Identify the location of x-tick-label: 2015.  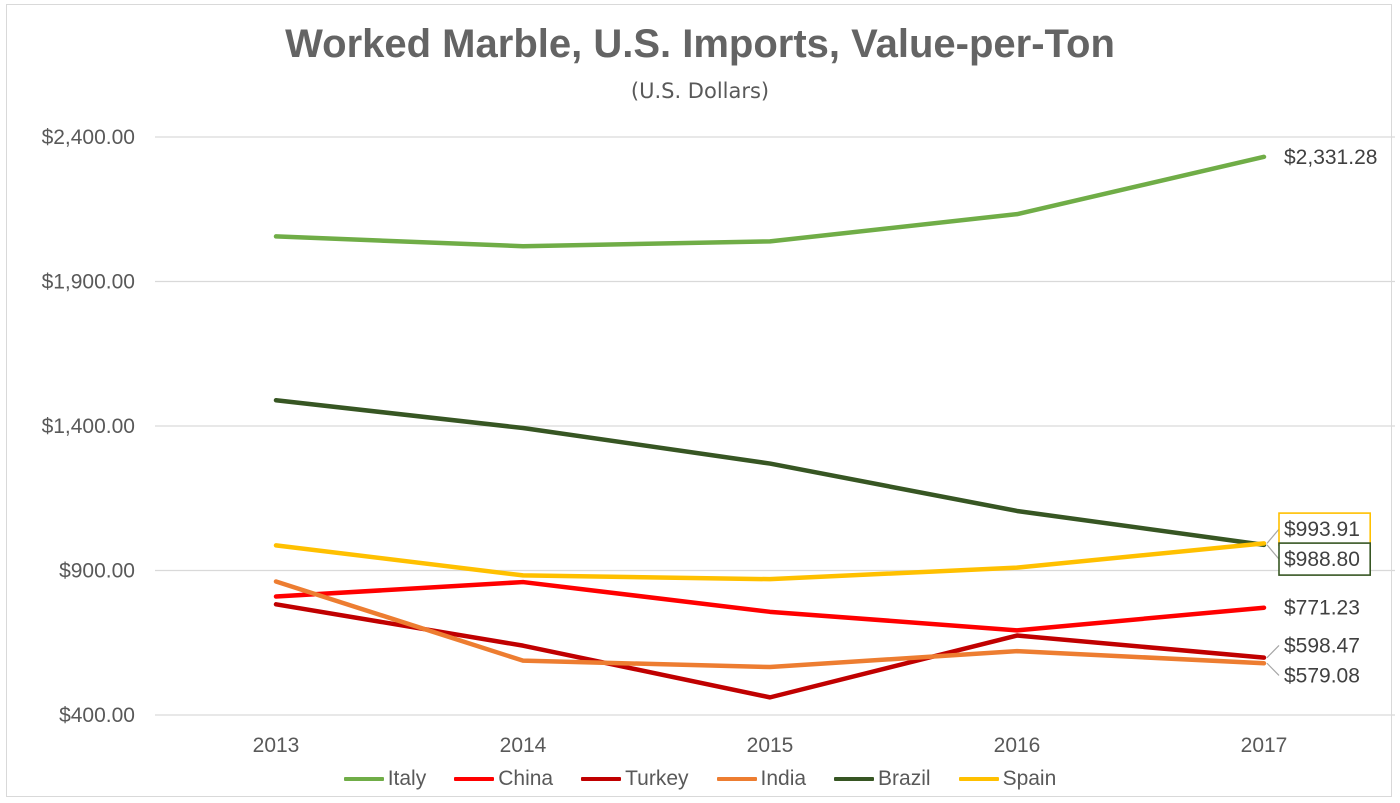
(770, 745).